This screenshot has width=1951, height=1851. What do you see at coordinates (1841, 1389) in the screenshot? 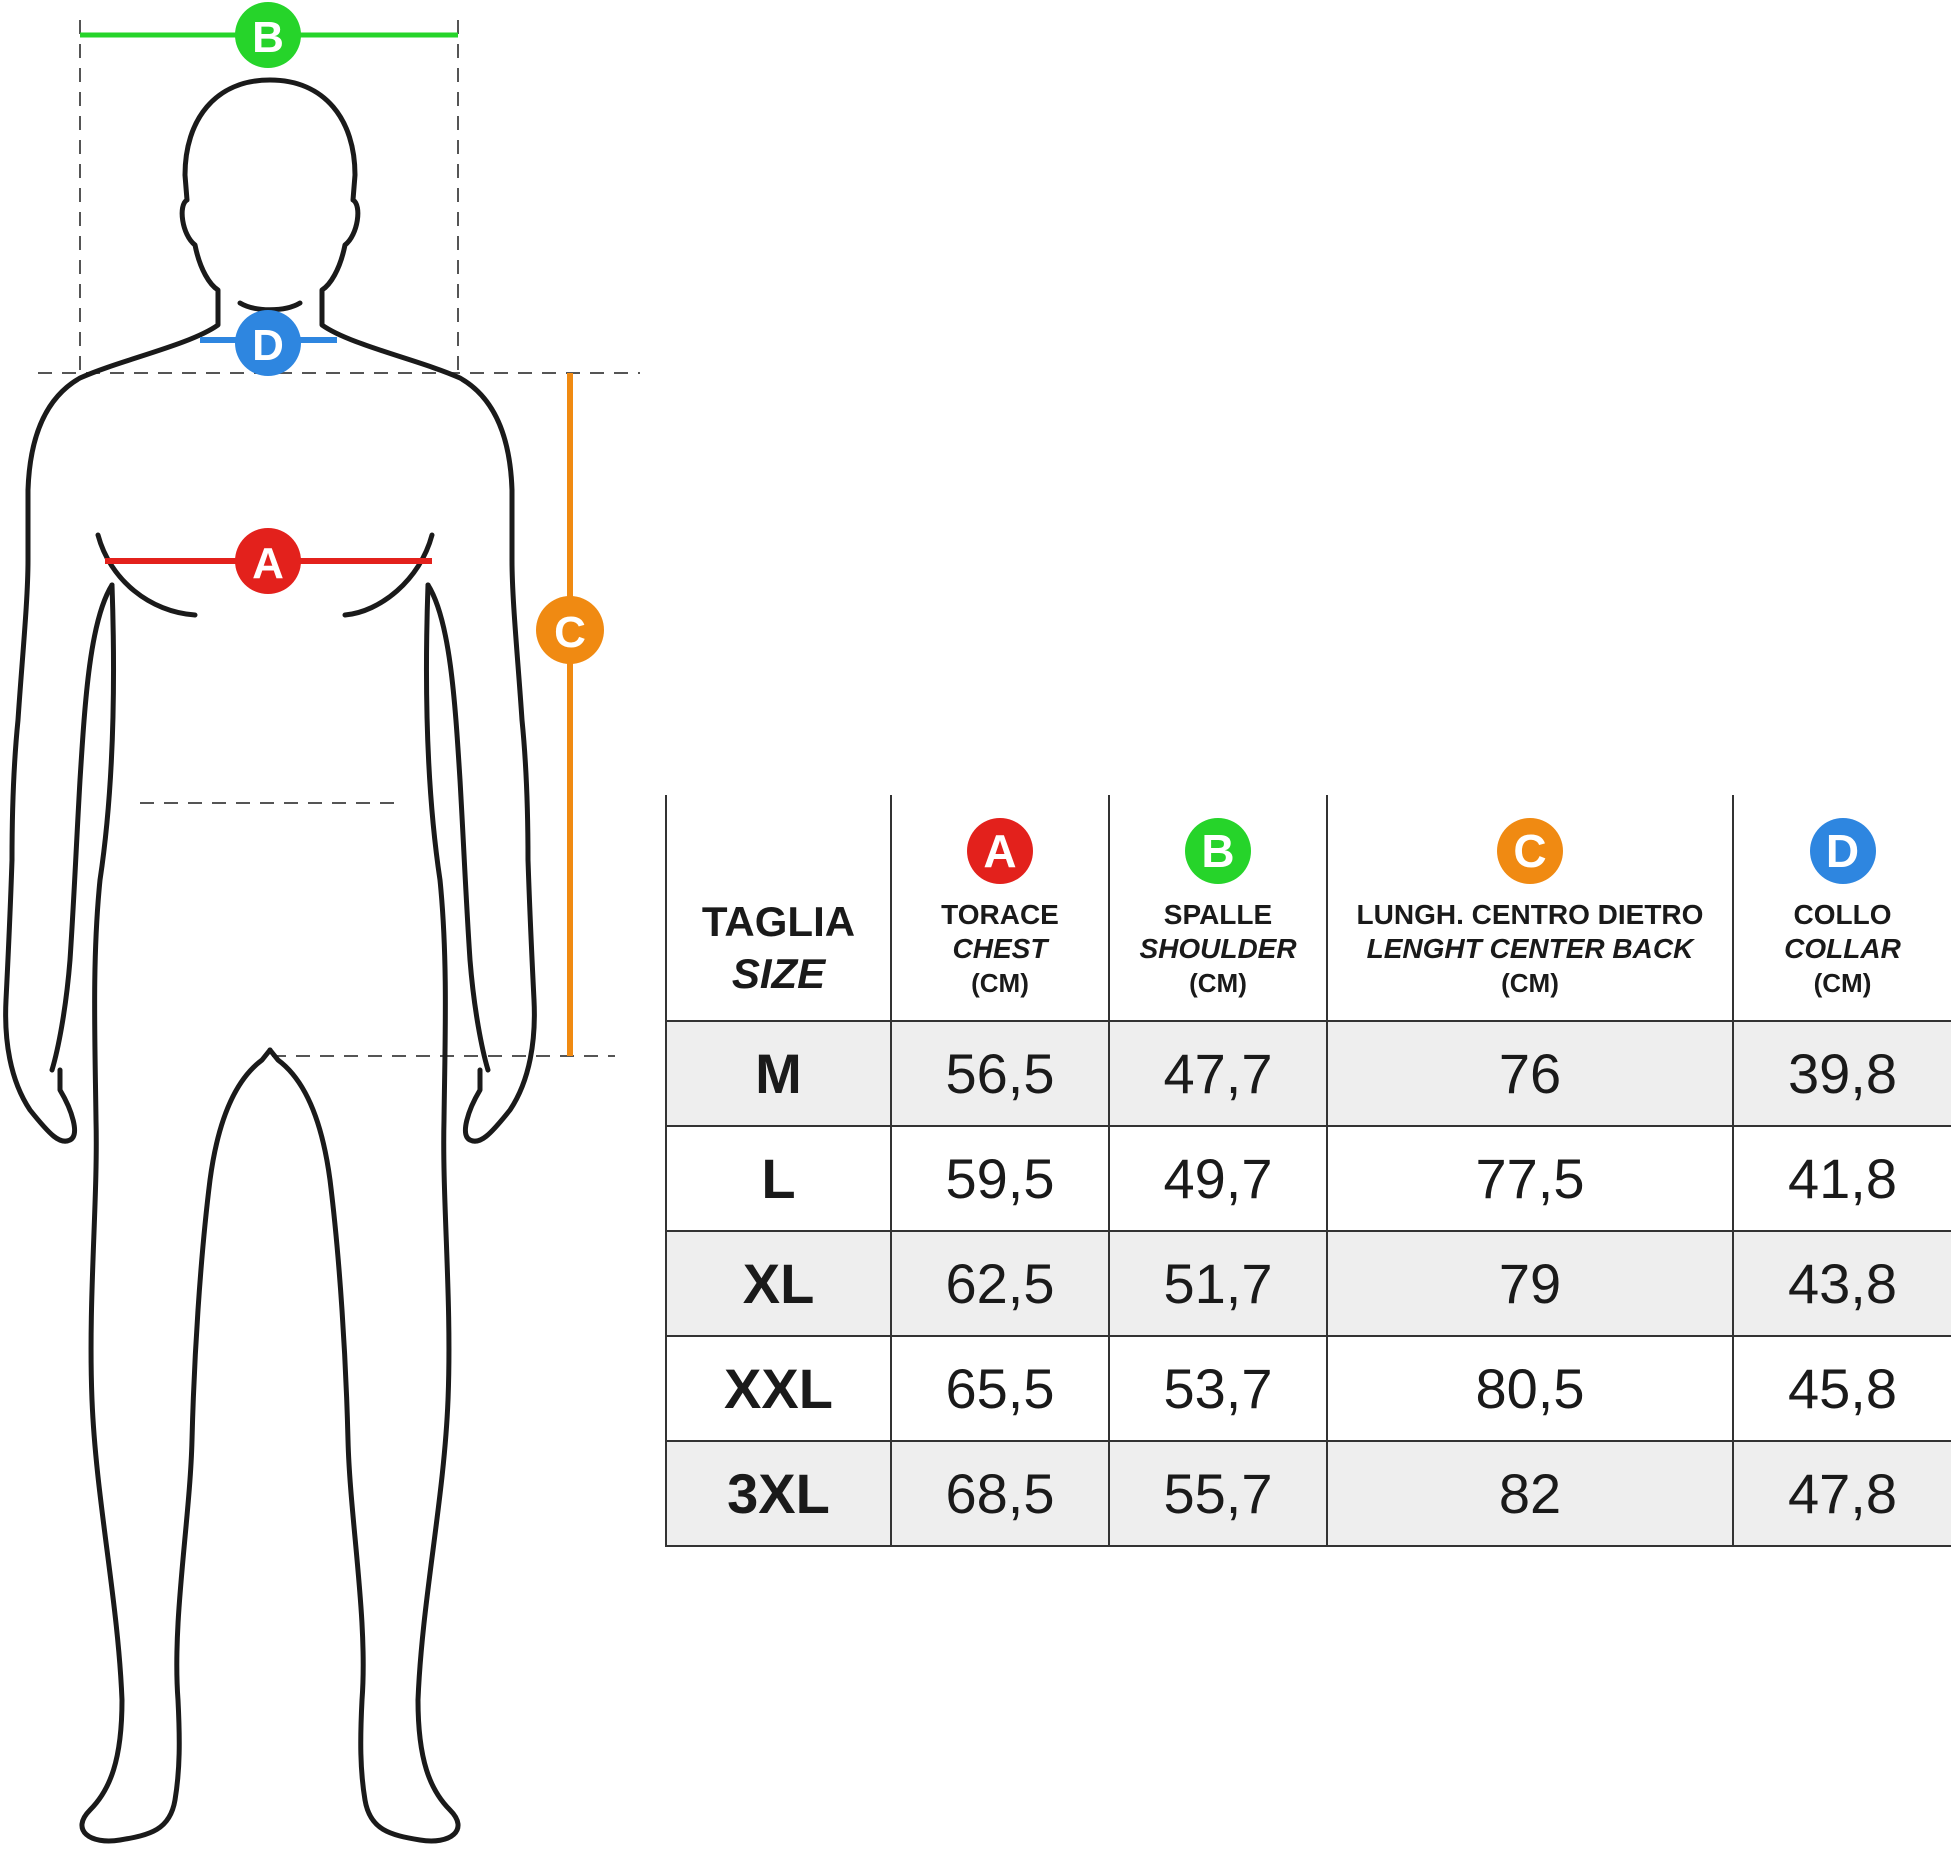
I see `collar-value: 45,8` at bounding box center [1841, 1389].